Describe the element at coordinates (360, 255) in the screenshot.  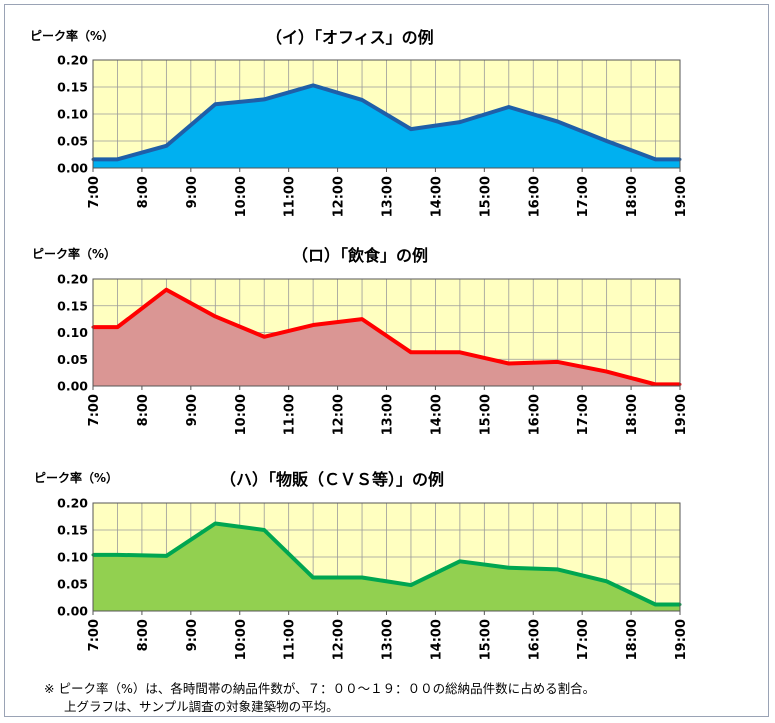
I see `chart2-title: （ロ）「飲食」の例` at that location.